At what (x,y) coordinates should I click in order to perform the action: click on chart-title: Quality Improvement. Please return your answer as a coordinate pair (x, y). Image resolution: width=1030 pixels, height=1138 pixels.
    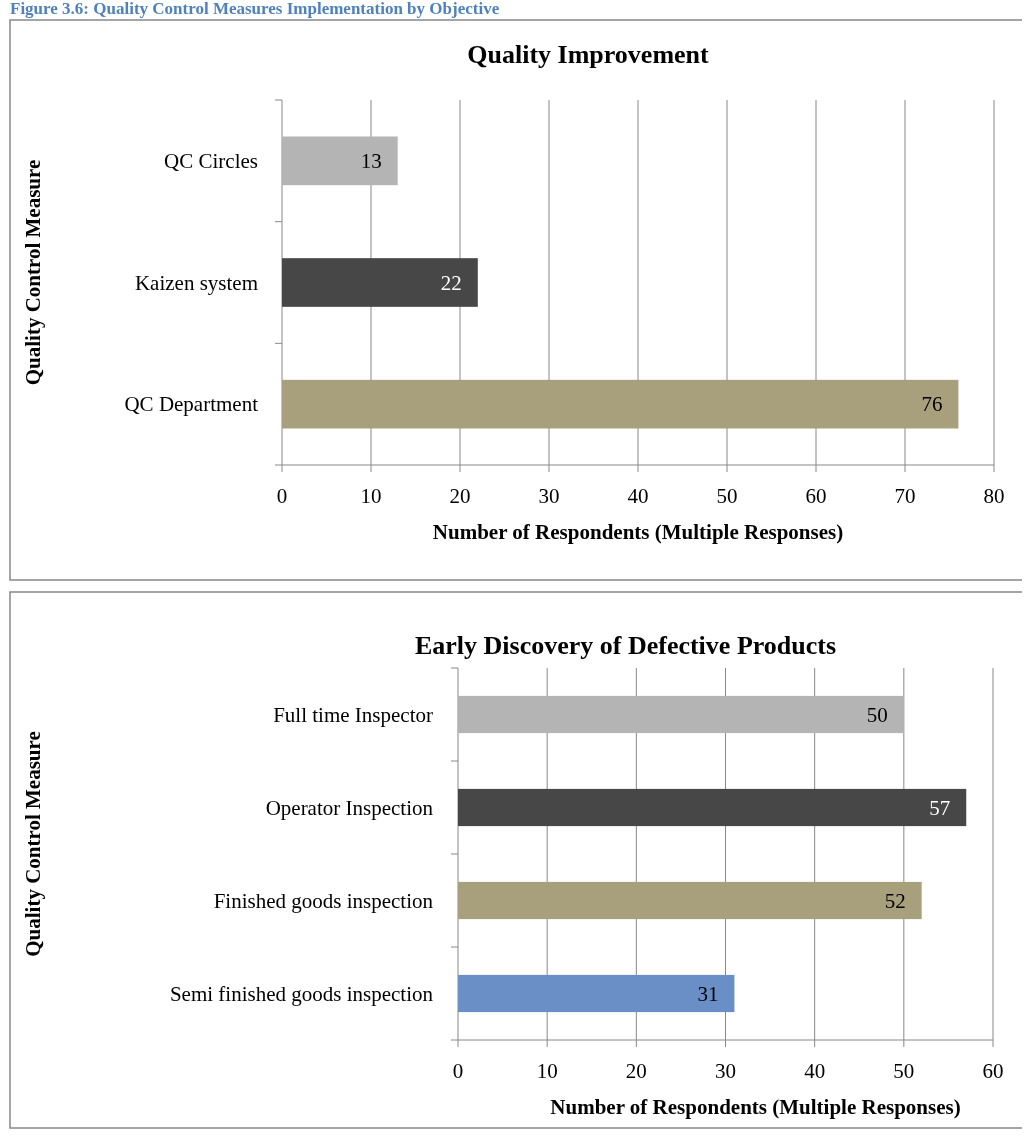
    Looking at the image, I should click on (588, 54).